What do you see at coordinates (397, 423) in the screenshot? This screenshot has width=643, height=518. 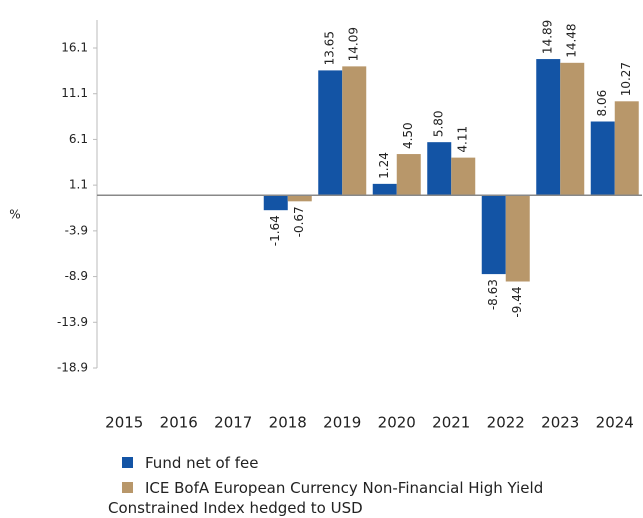 I see `x-tick-label: 2020` at bounding box center [397, 423].